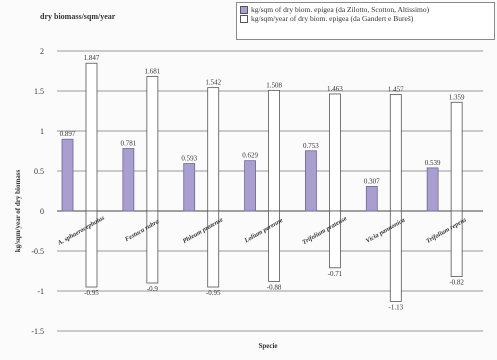 The image size is (497, 360). Describe the element at coordinates (244, 19) in the screenshot. I see `legend-swatch-white` at that location.